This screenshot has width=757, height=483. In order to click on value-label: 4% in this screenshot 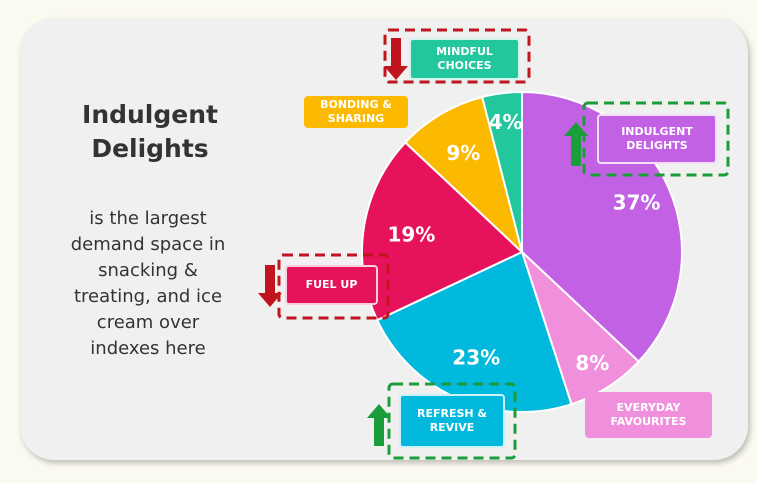, I will do `click(506, 122)`.